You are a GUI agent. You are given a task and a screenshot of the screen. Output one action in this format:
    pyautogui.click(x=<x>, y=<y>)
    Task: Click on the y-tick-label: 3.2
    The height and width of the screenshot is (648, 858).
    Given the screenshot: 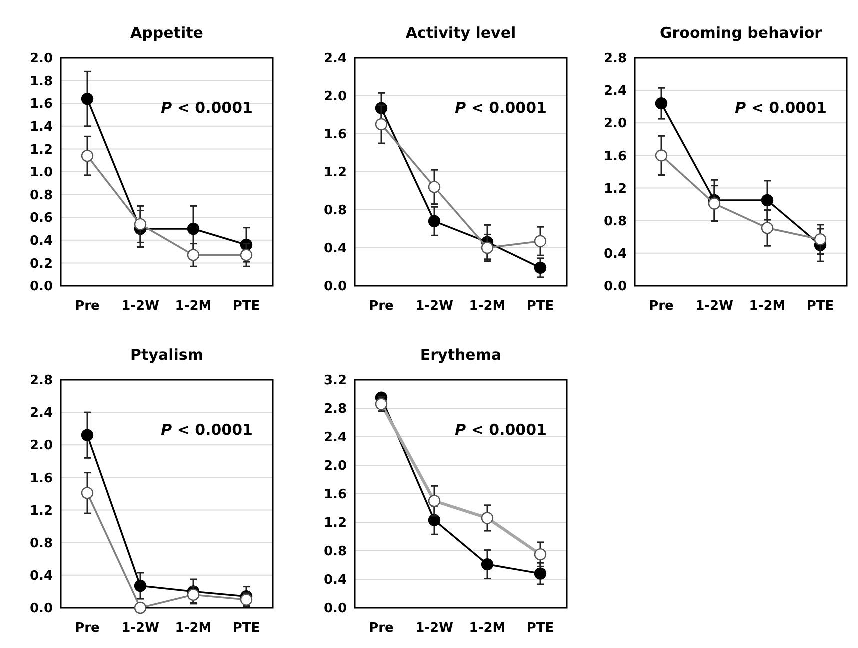 What is the action you would take?
    pyautogui.click(x=335, y=381)
    